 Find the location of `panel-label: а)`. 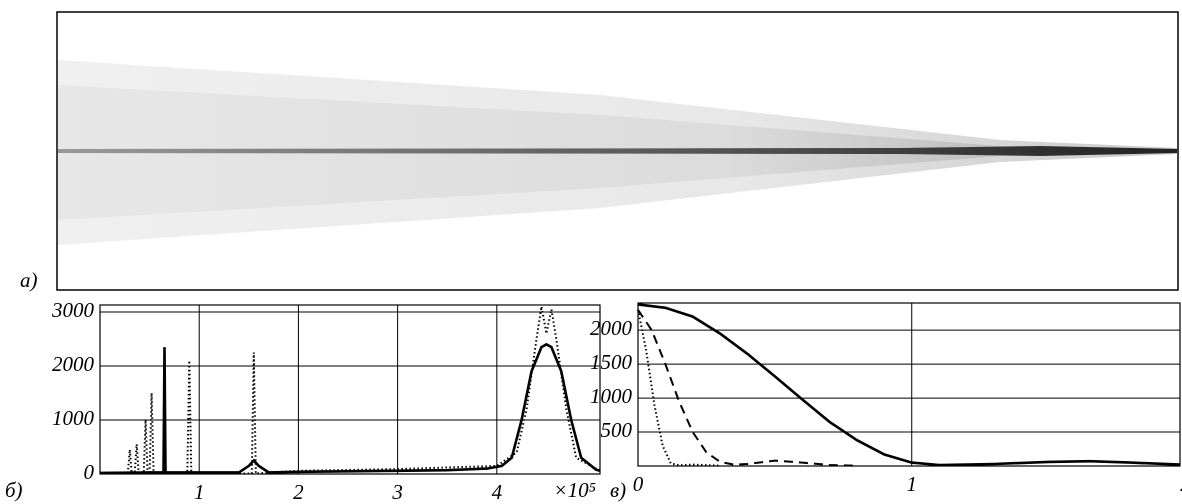

panel-label: а) is located at coordinates (29, 280).